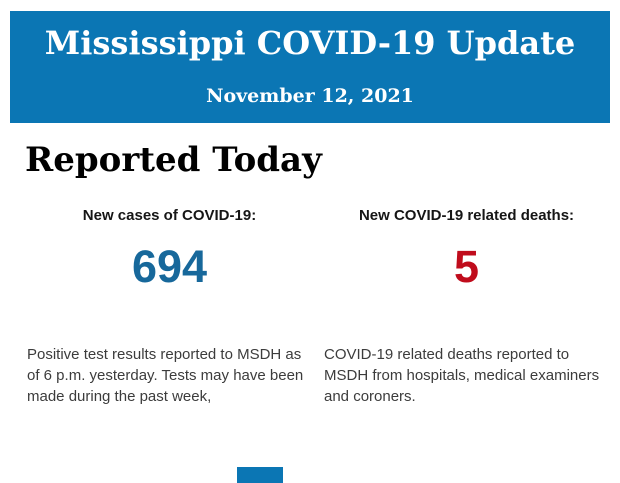 This screenshot has height=483, width=620. Describe the element at coordinates (169, 215) in the screenshot. I see `cases-label: New cases of COVID-19:` at that location.